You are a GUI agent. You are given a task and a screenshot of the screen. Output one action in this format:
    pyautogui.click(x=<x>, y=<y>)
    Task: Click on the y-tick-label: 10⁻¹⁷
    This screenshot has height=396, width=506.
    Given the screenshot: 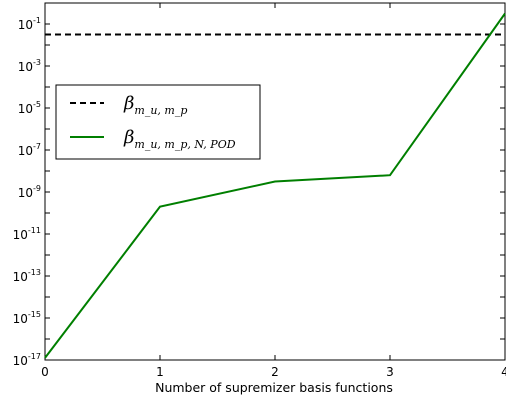 What is the action you would take?
    pyautogui.click(x=27, y=360)
    